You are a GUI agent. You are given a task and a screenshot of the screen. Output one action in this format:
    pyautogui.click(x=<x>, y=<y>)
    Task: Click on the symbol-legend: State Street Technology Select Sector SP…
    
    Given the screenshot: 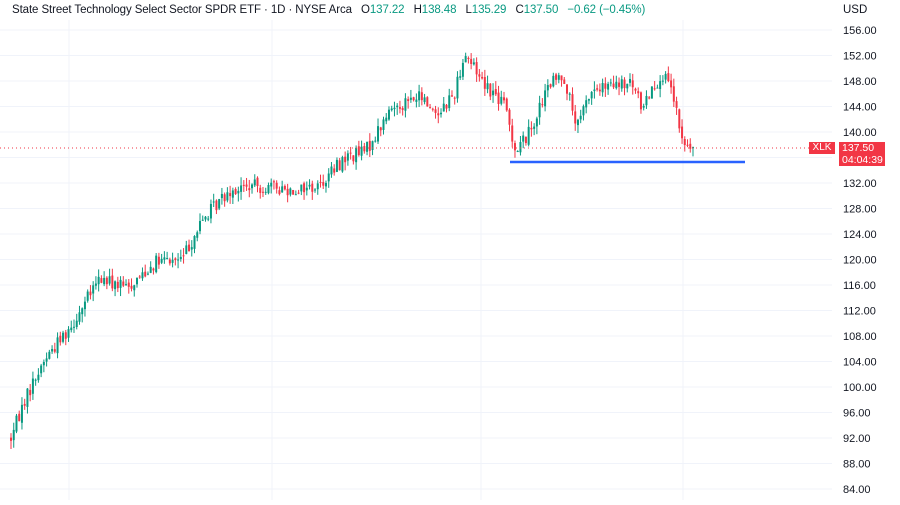 What is the action you would take?
    pyautogui.click(x=328, y=10)
    